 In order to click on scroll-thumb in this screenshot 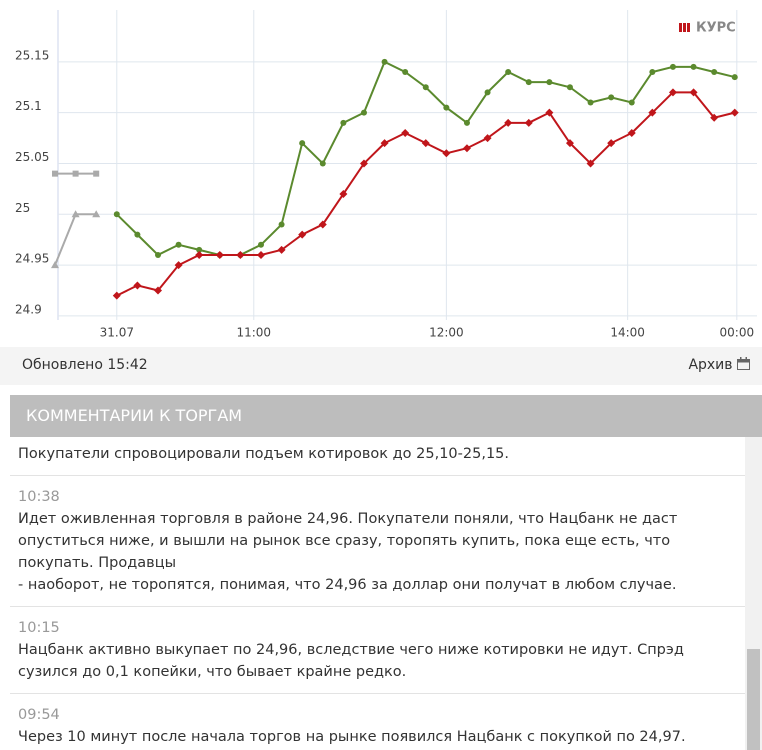, I will do `click(753, 699)`.